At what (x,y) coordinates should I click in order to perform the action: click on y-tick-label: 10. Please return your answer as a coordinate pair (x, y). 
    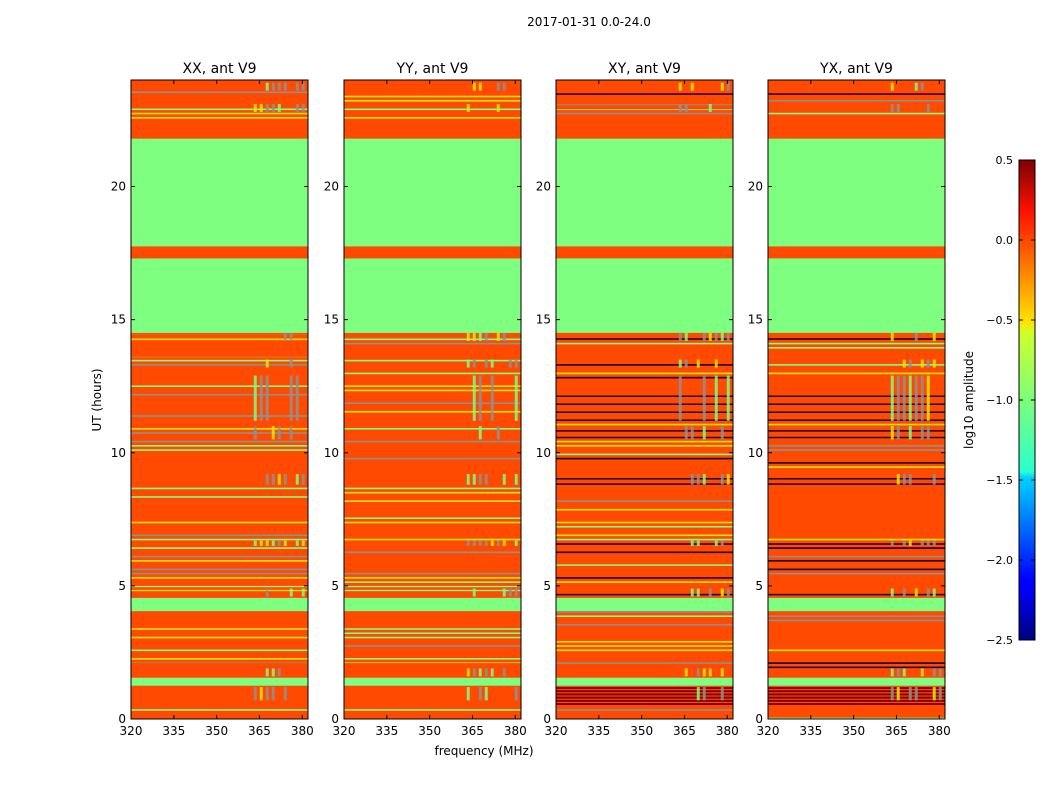
    Looking at the image, I should click on (543, 453).